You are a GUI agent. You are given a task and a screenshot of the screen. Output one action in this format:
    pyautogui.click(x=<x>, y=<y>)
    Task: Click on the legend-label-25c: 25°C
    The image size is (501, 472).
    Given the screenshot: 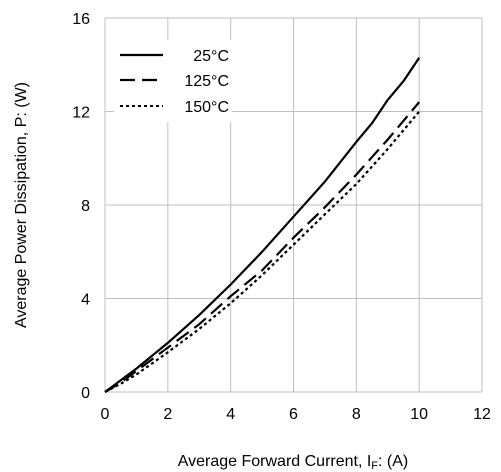 What is the action you would take?
    pyautogui.click(x=211, y=56)
    